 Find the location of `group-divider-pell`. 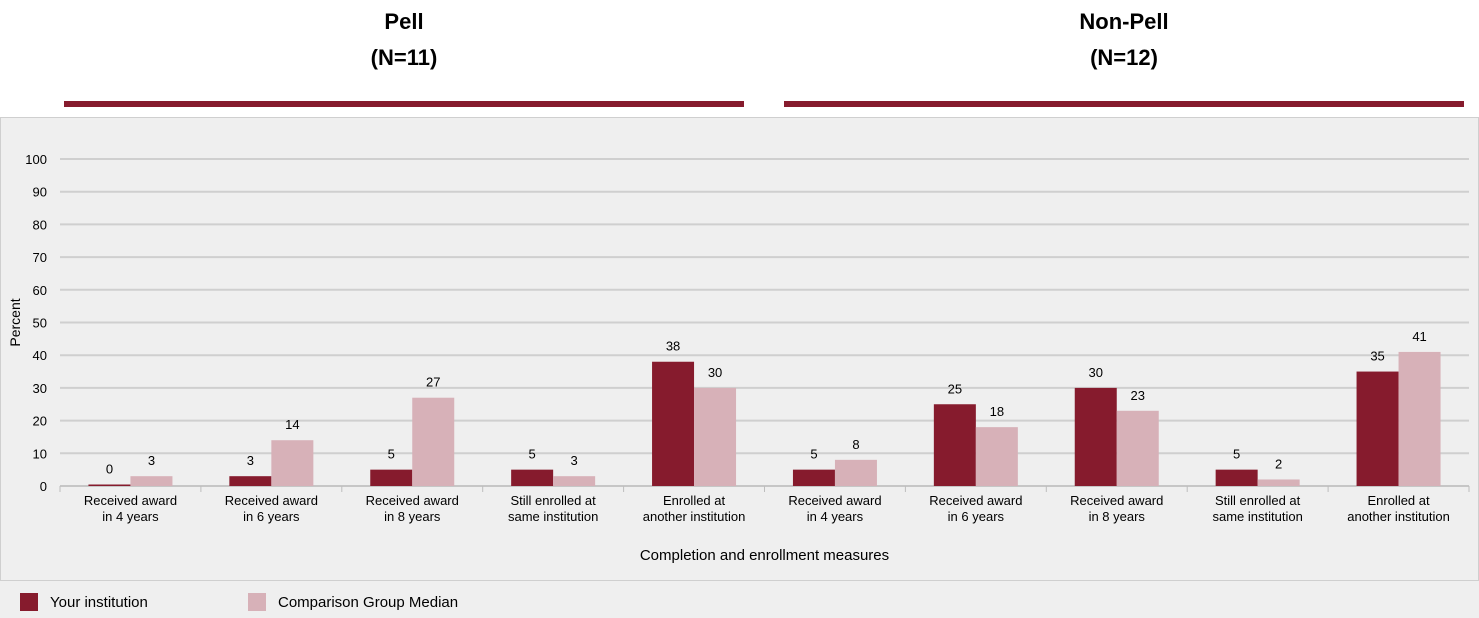

group-divider-pell is located at coordinates (404, 104).